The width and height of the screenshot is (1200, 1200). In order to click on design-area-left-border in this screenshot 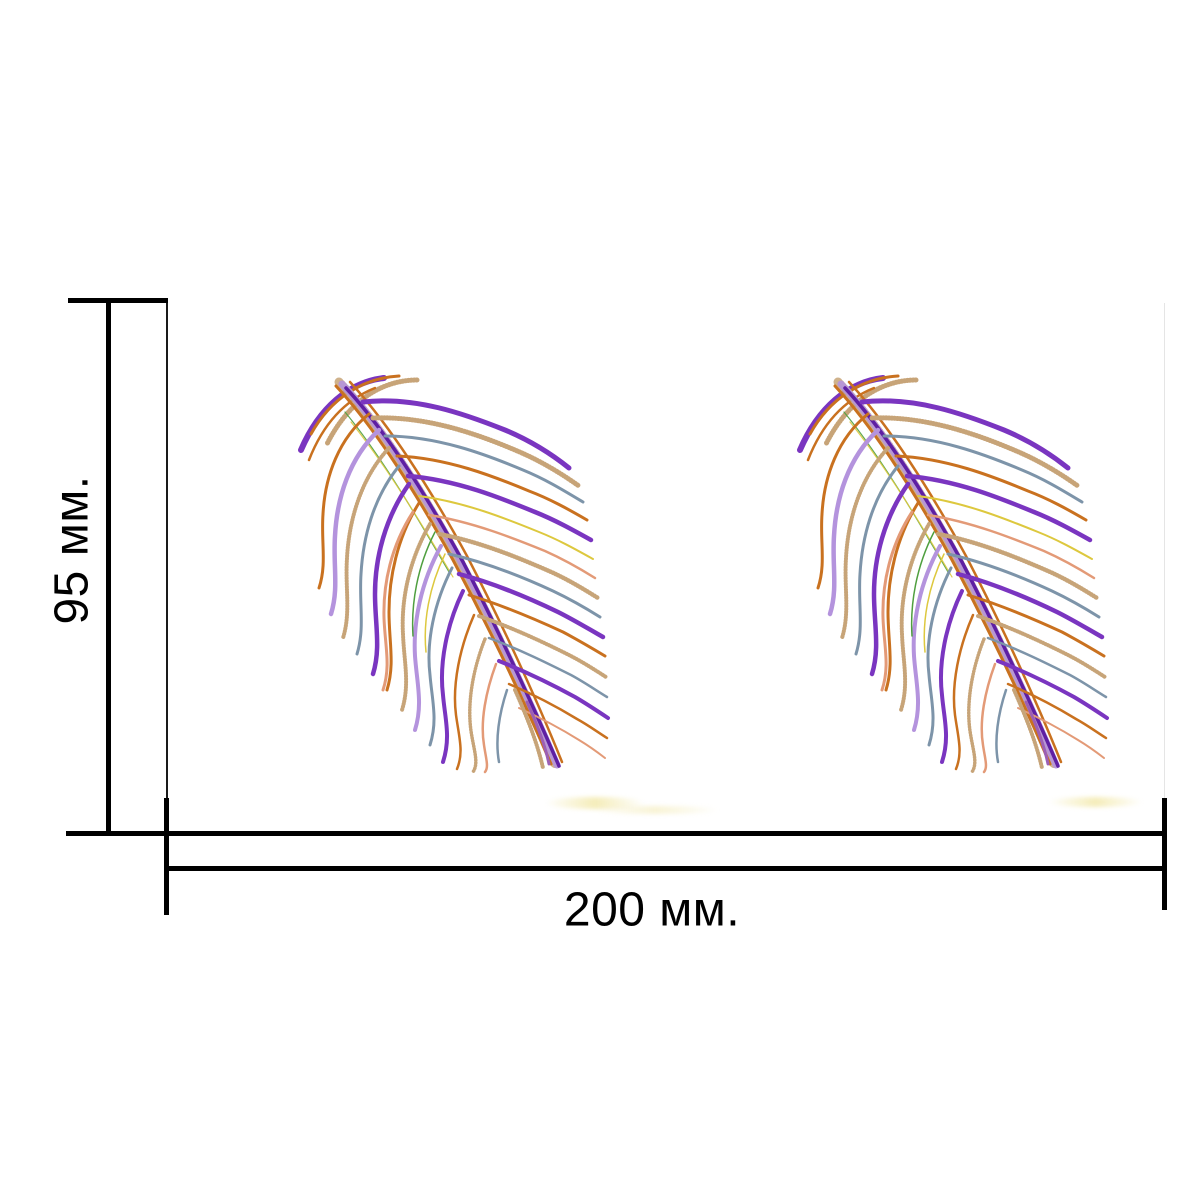, I will do `click(167, 550)`.